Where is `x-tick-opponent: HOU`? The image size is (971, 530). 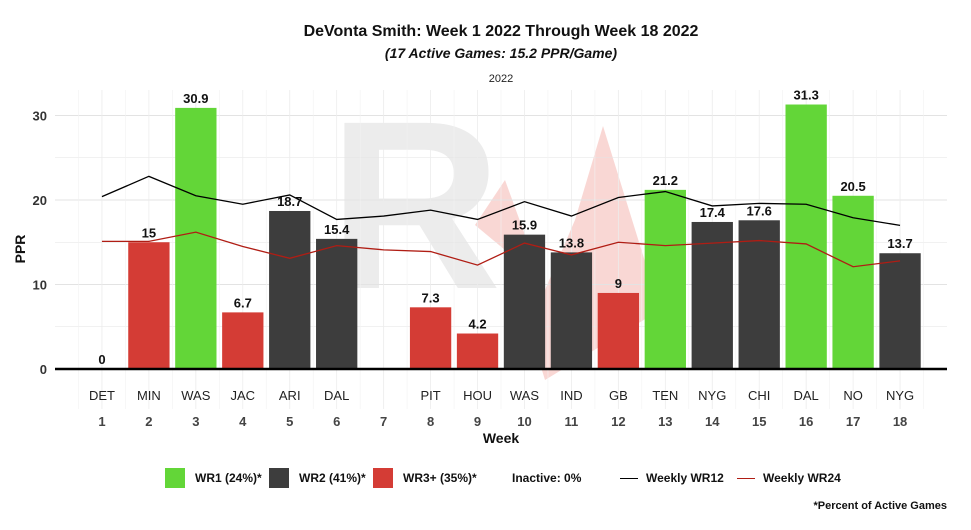 x-tick-opponent: HOU is located at coordinates (477, 395).